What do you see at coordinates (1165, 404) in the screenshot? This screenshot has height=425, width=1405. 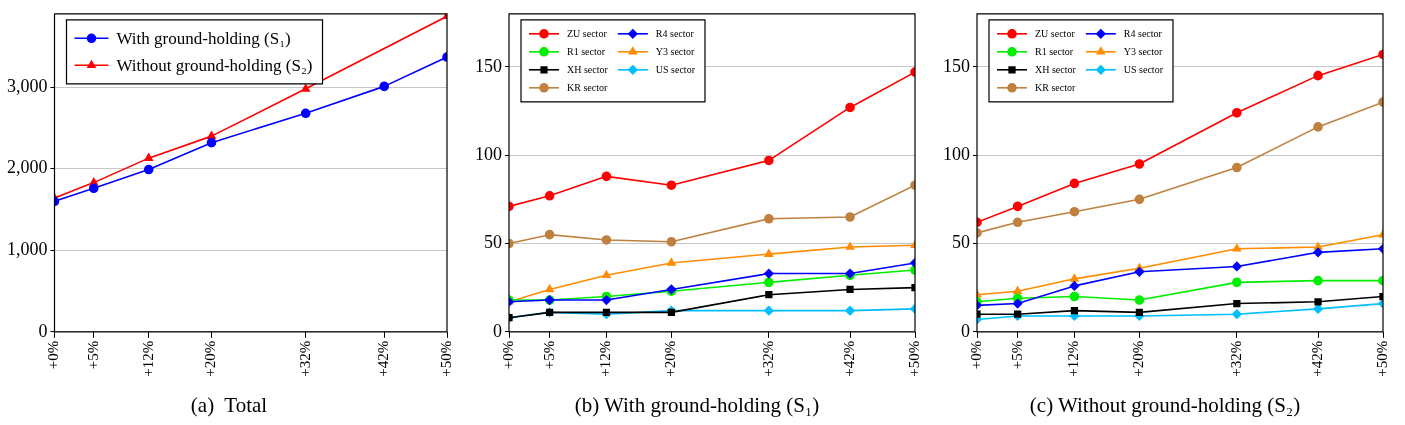 I see `text: (c) Without ground-holding (S₂)` at bounding box center [1165, 404].